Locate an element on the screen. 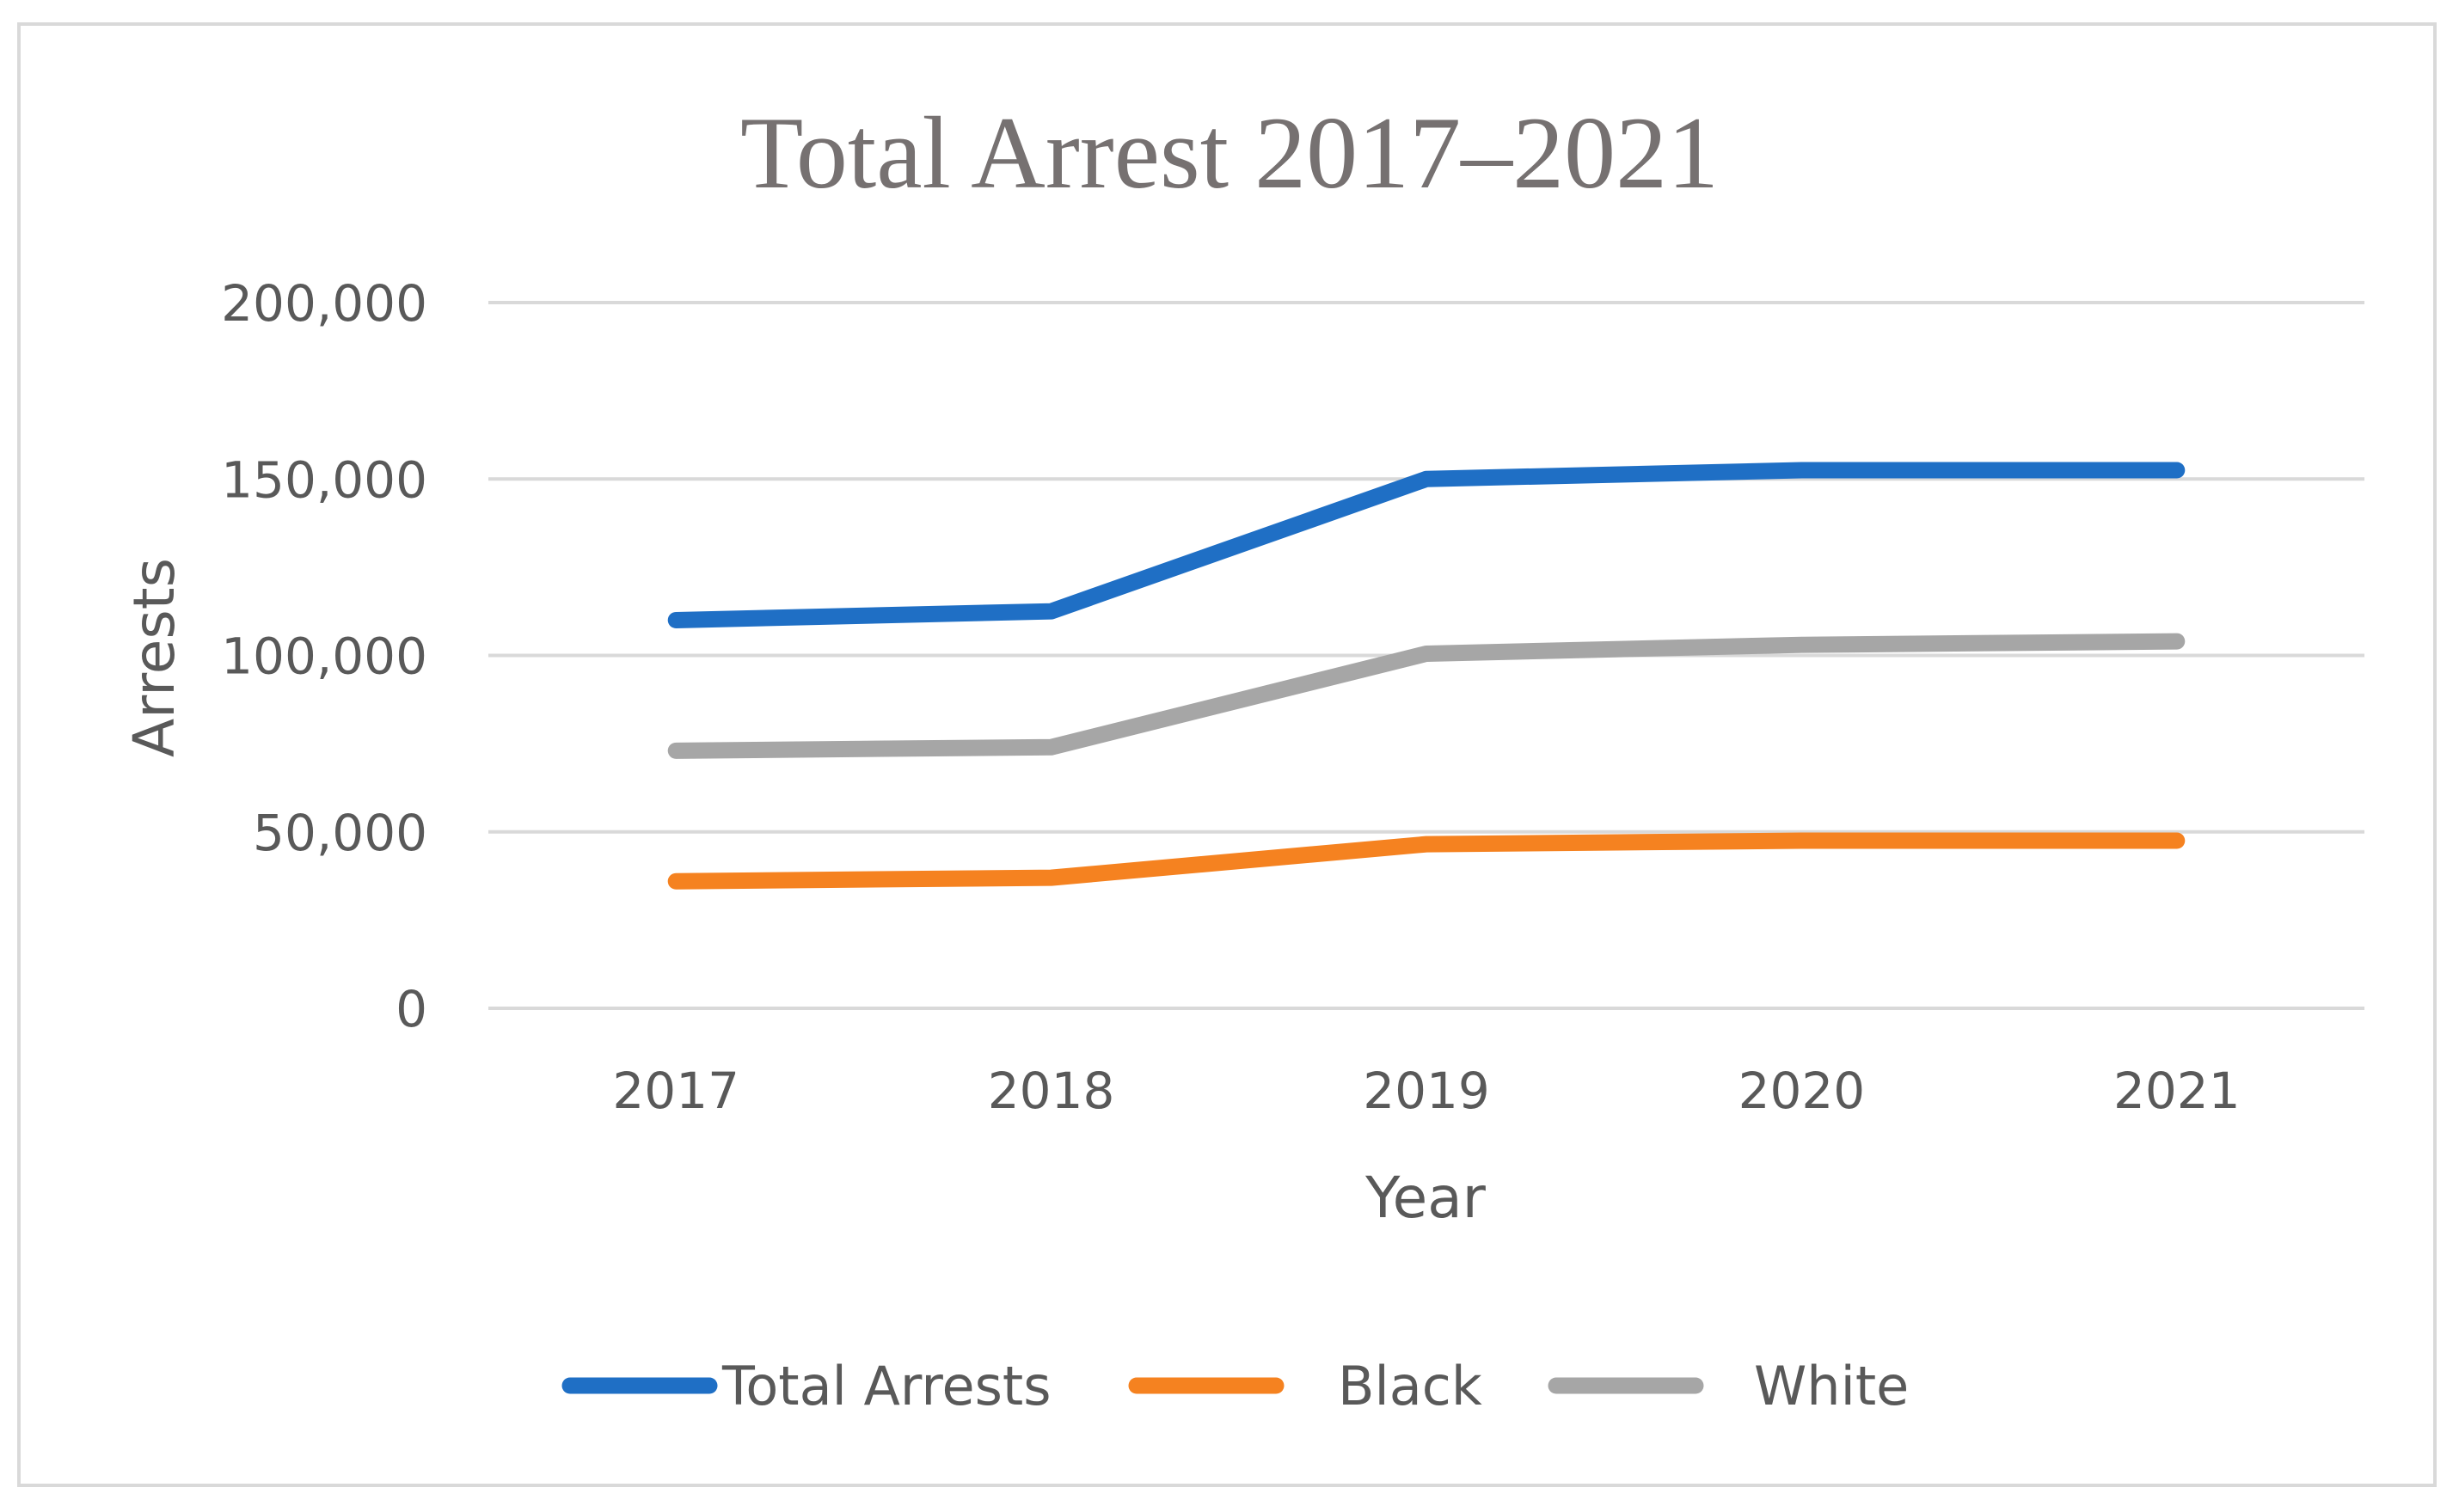 Image resolution: width=2459 pixels, height=1512 pixels. y-tick-label: 200,000 is located at coordinates (324, 303).